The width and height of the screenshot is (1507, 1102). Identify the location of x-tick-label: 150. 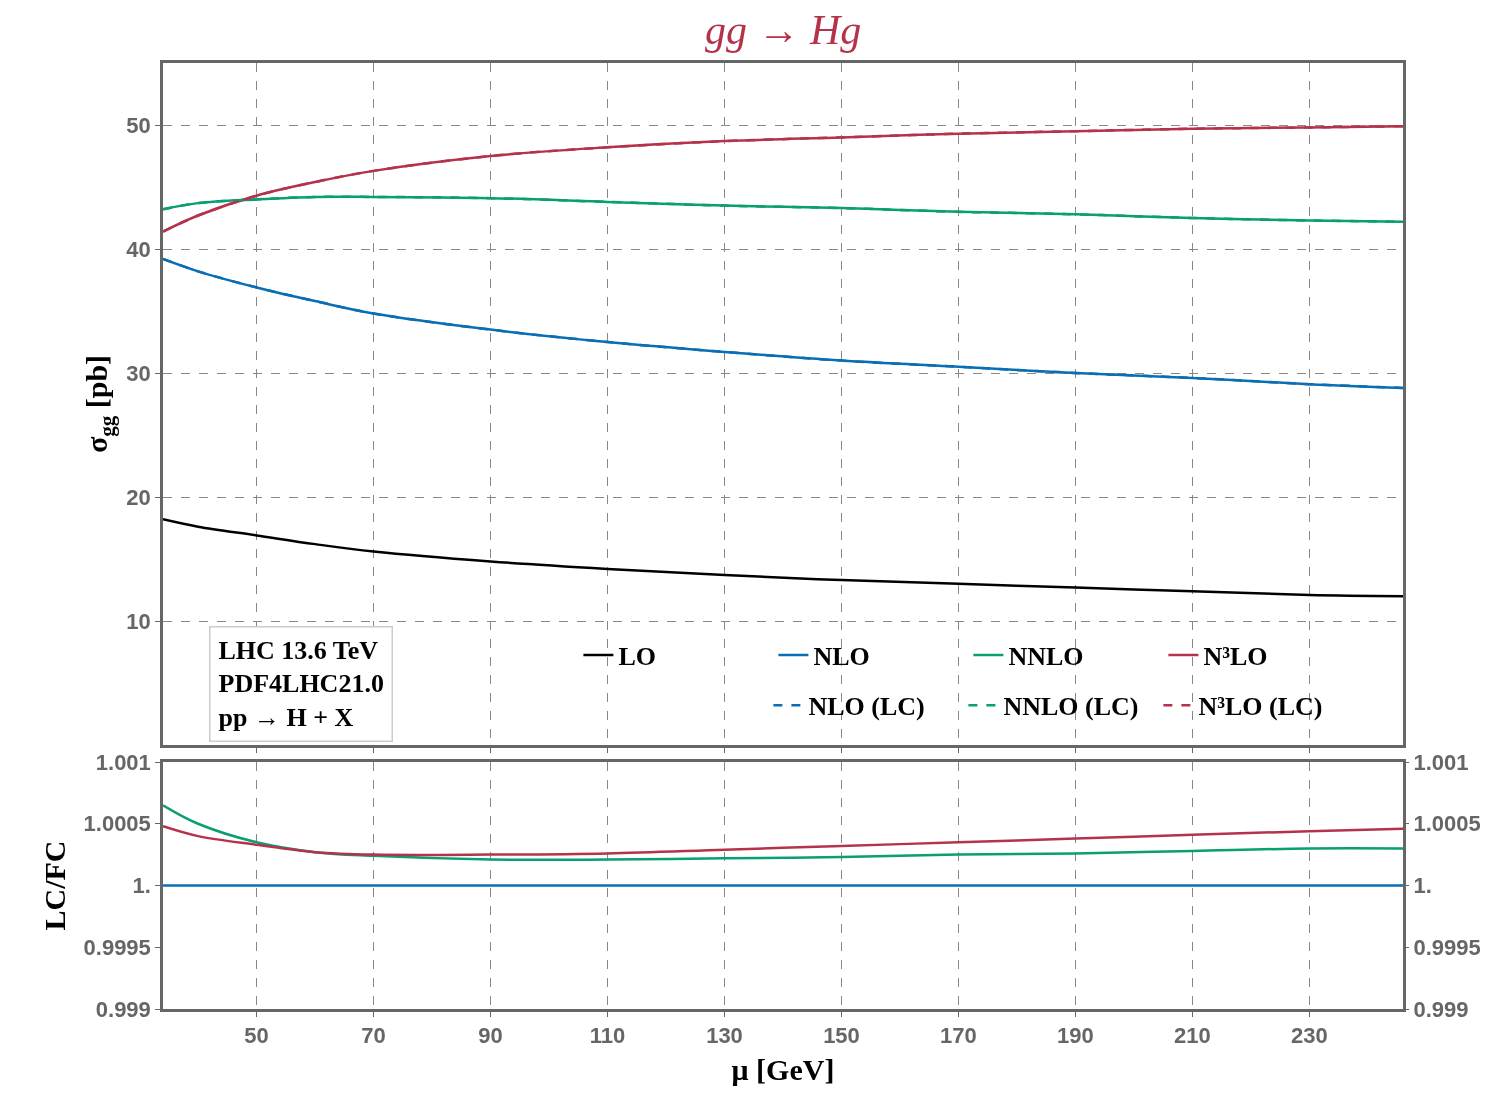
(841, 1036).